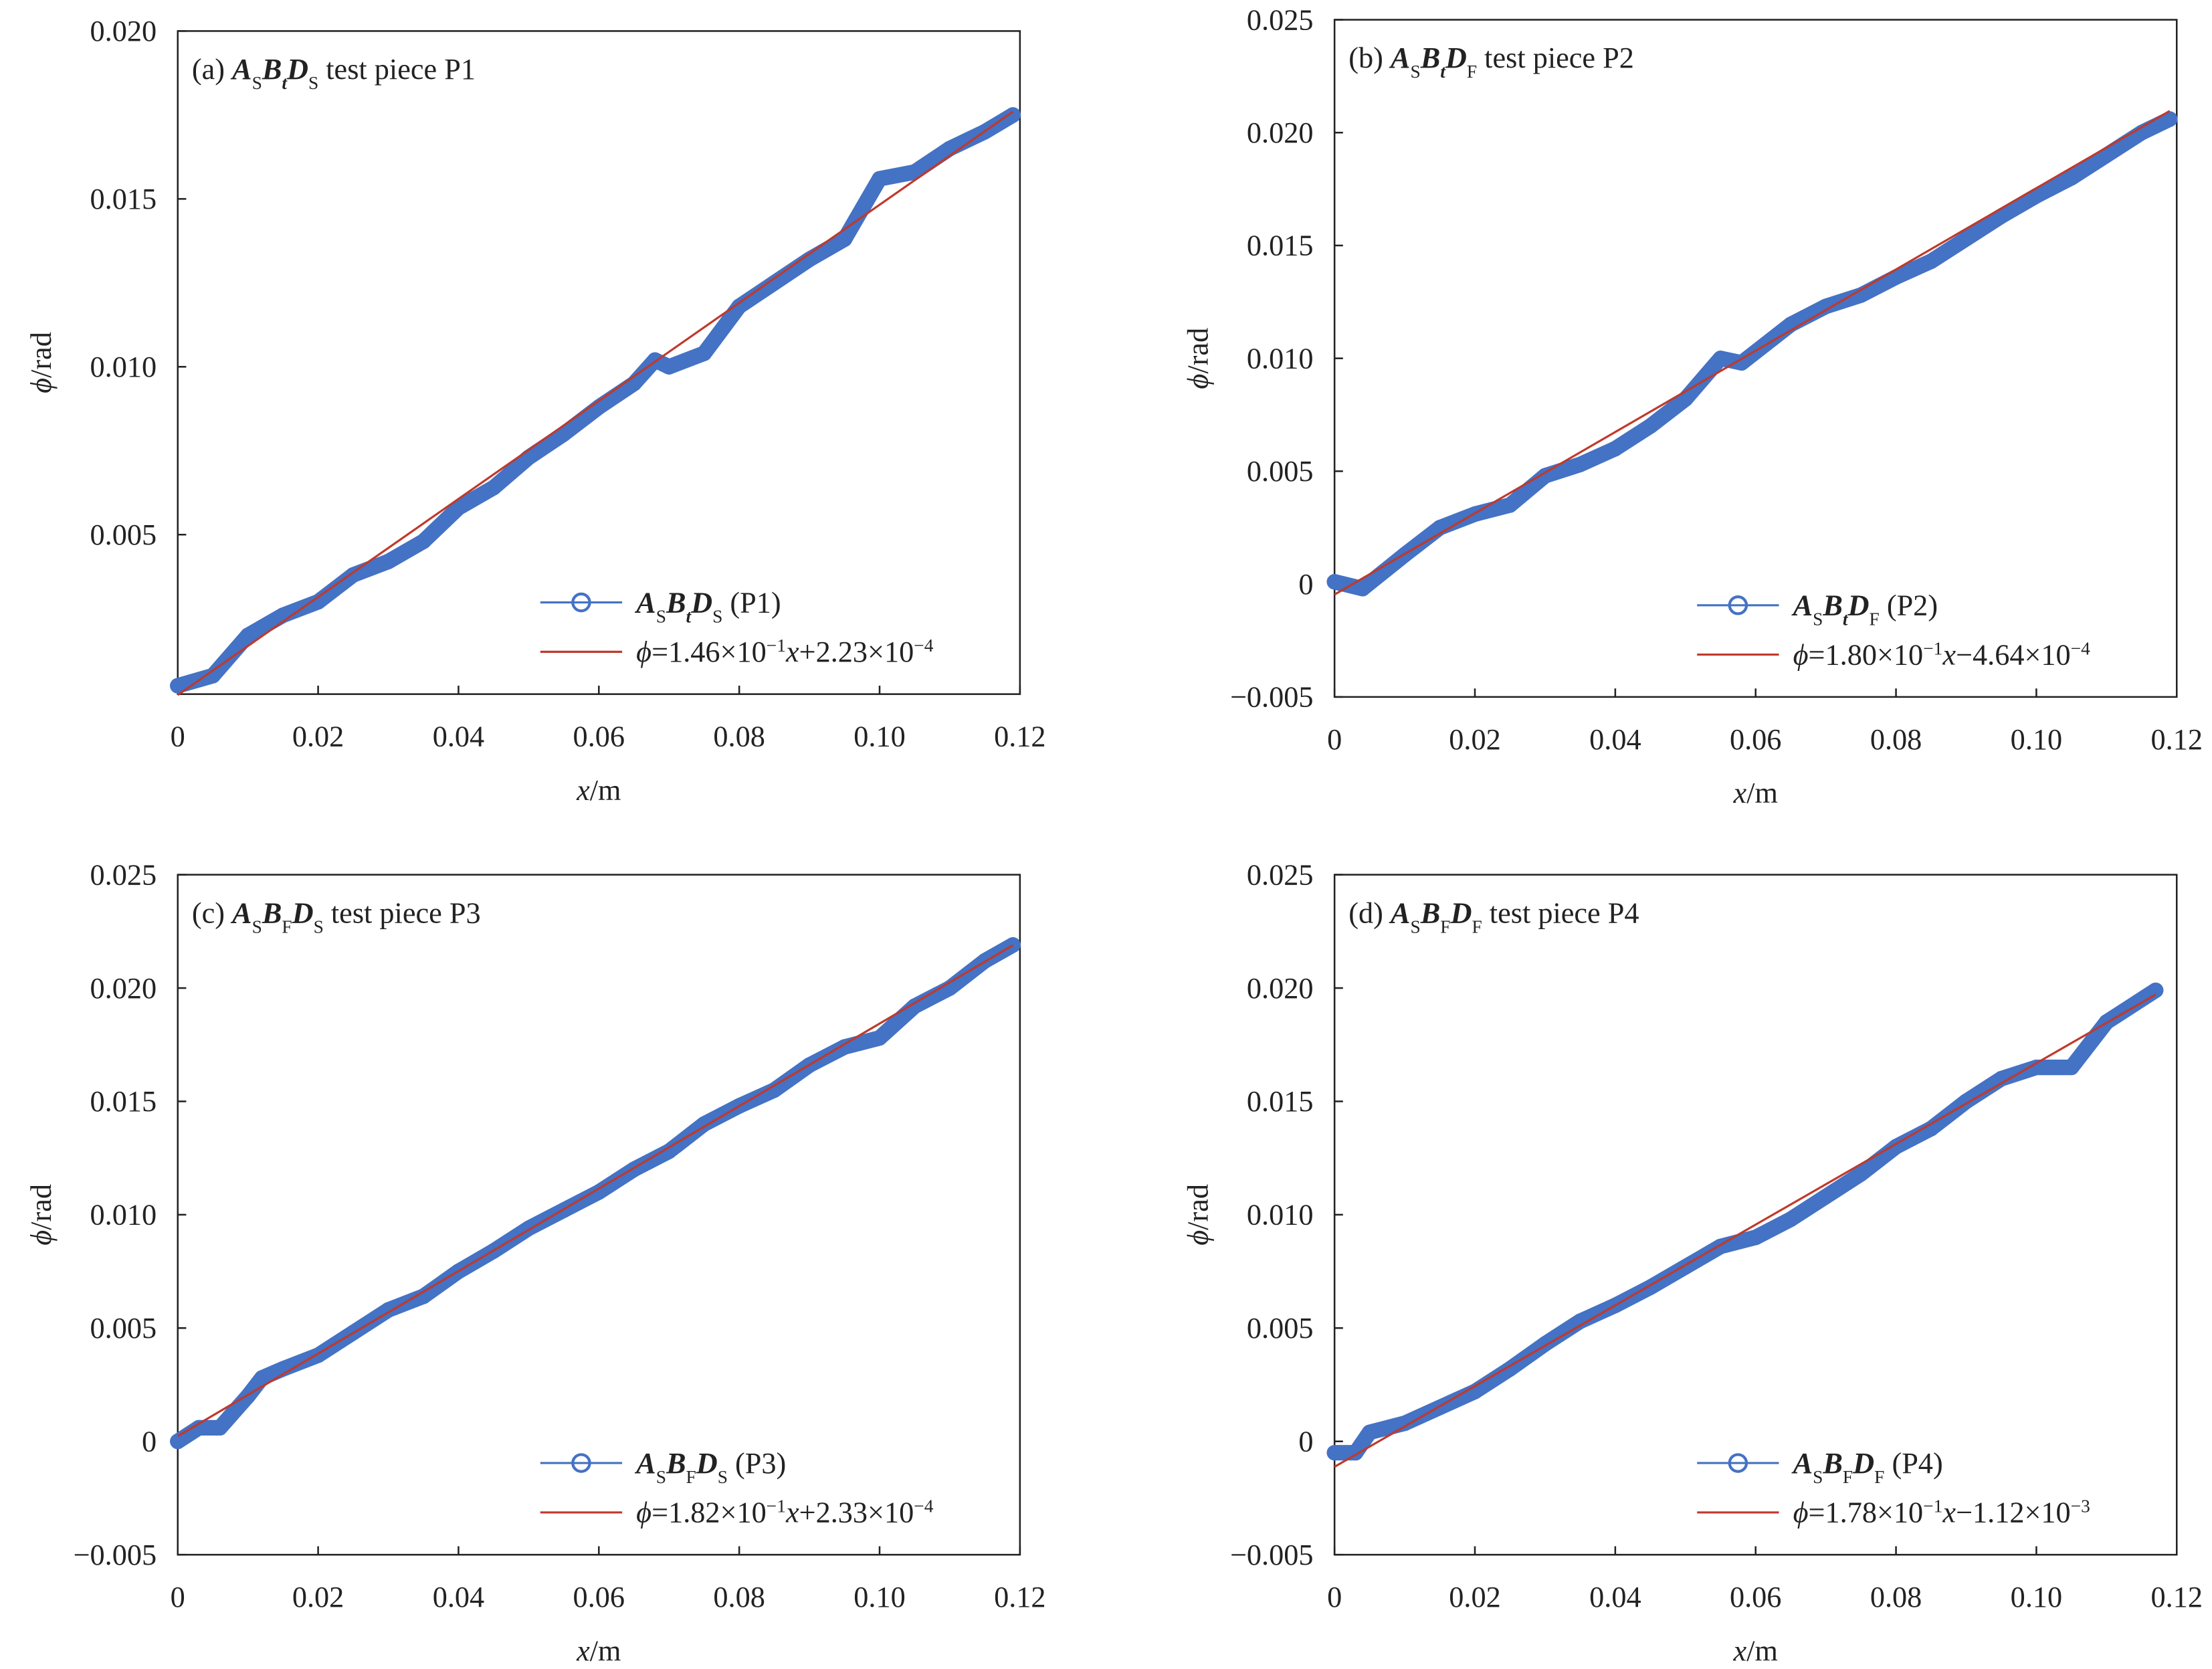 The width and height of the screenshot is (2212, 1669). What do you see at coordinates (403, 912) in the screenshot?
I see `text-part: test piece P3` at bounding box center [403, 912].